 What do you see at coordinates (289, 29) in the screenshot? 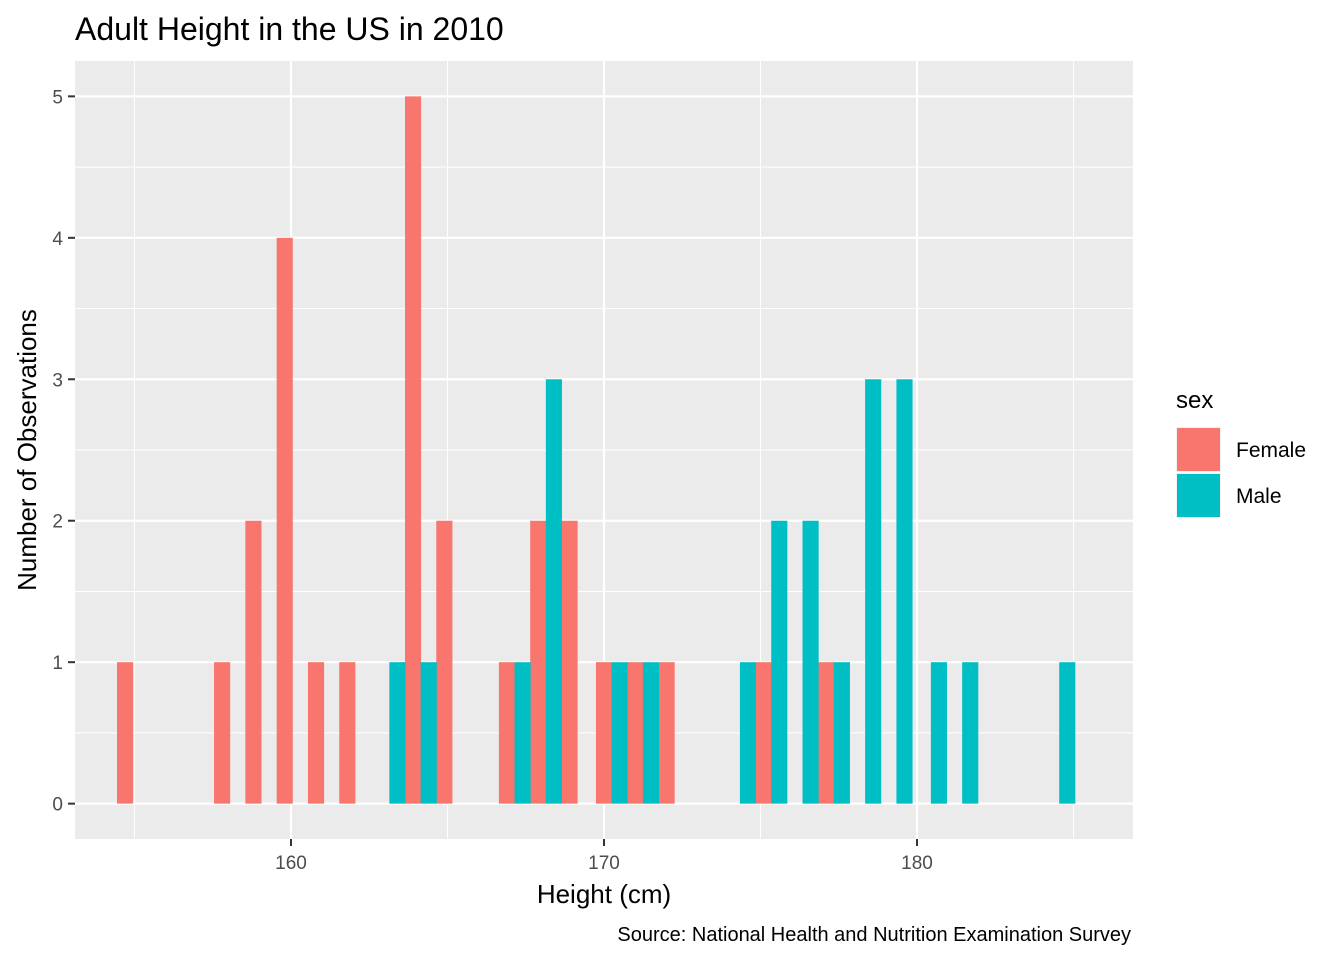
I see `chart-title: Adult Height in the US in 2010` at bounding box center [289, 29].